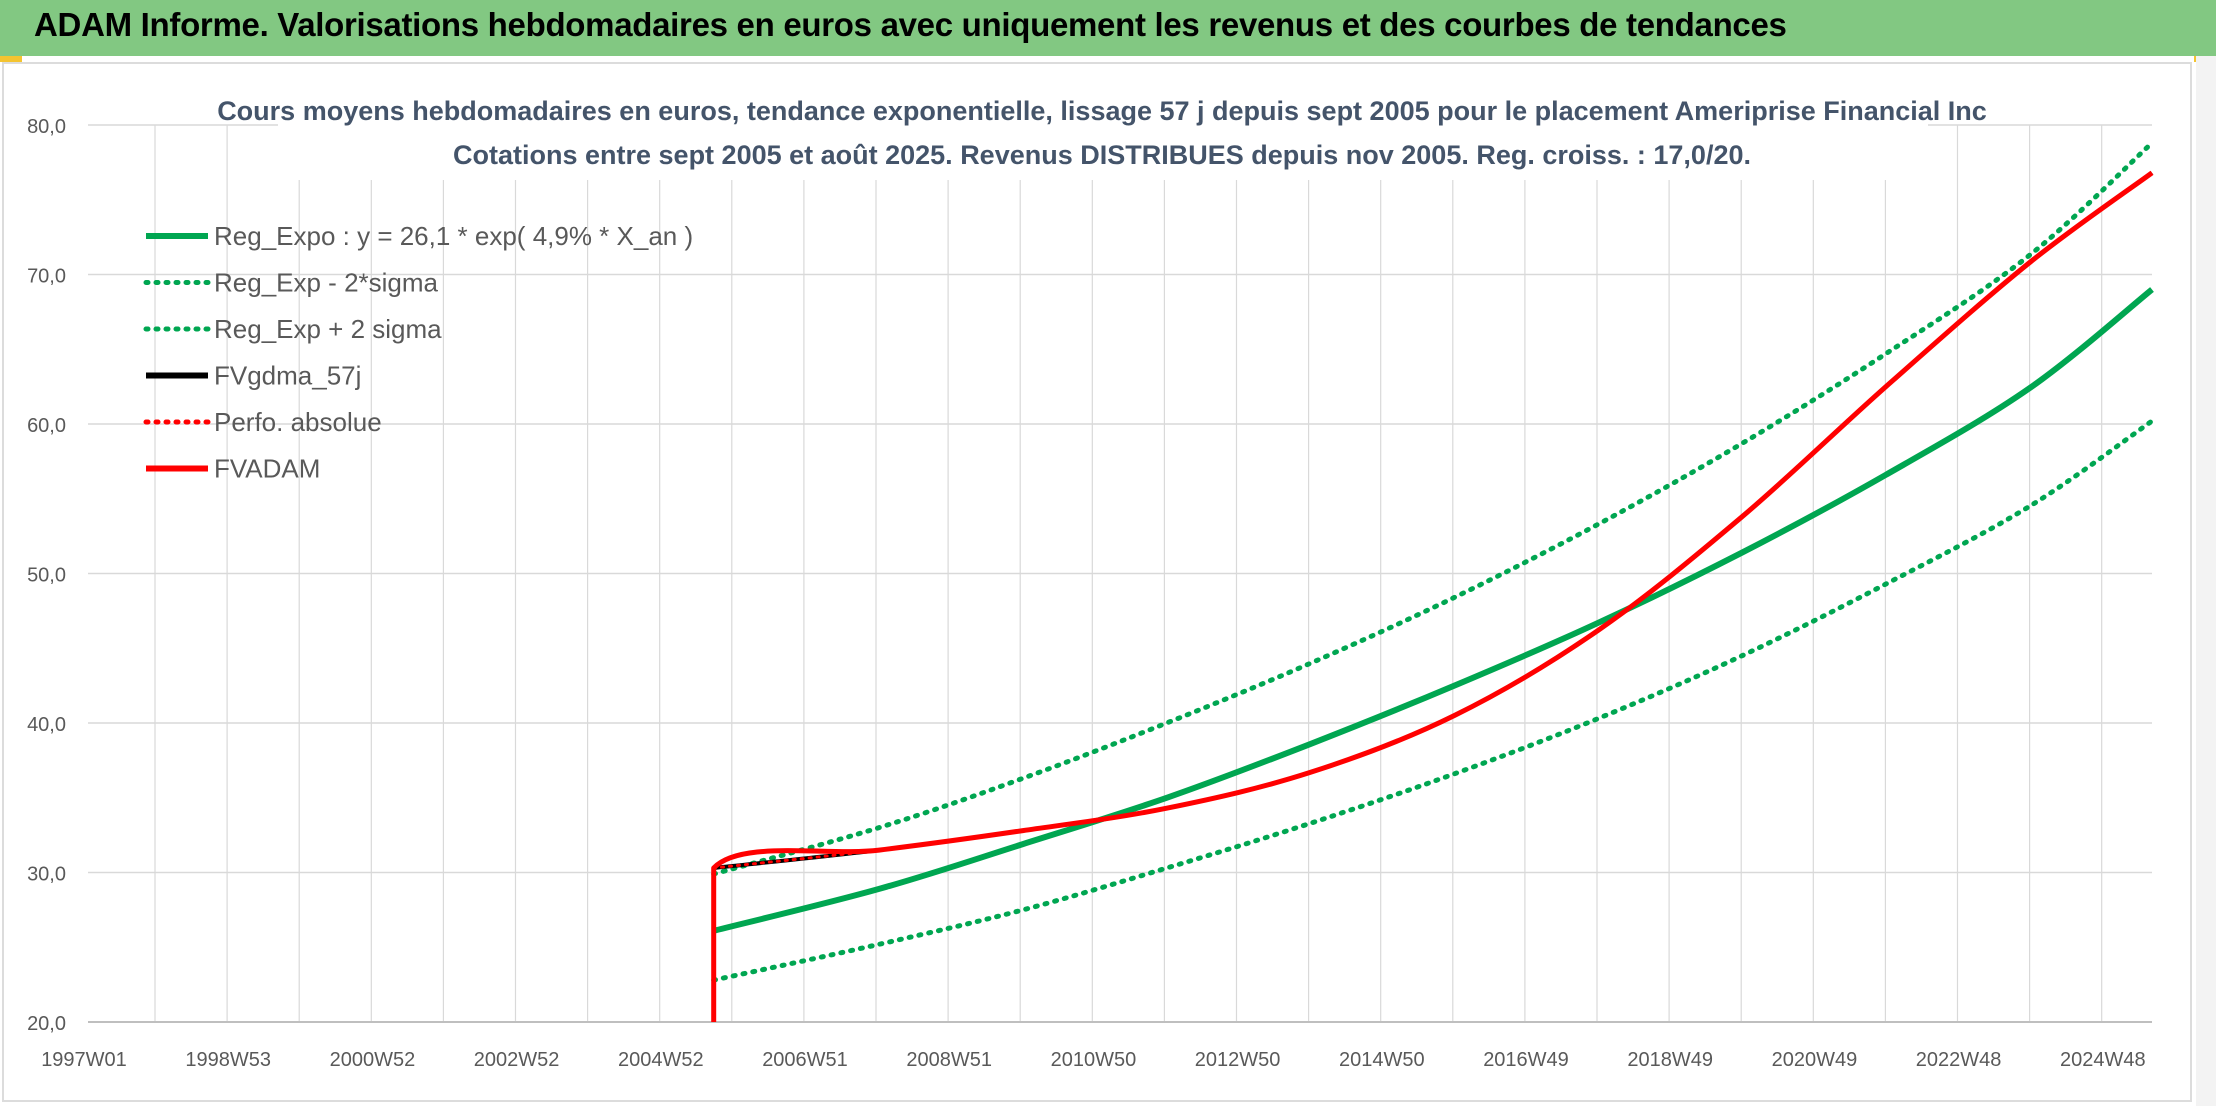 This screenshot has height=1106, width=2216. What do you see at coordinates (1526, 1060) in the screenshot?
I see `x-tick-label: 2016W49` at bounding box center [1526, 1060].